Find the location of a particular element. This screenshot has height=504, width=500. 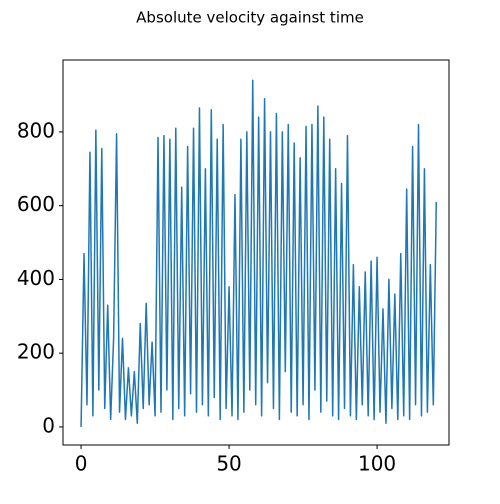

x-tick-label: 0 is located at coordinates (81, 464).